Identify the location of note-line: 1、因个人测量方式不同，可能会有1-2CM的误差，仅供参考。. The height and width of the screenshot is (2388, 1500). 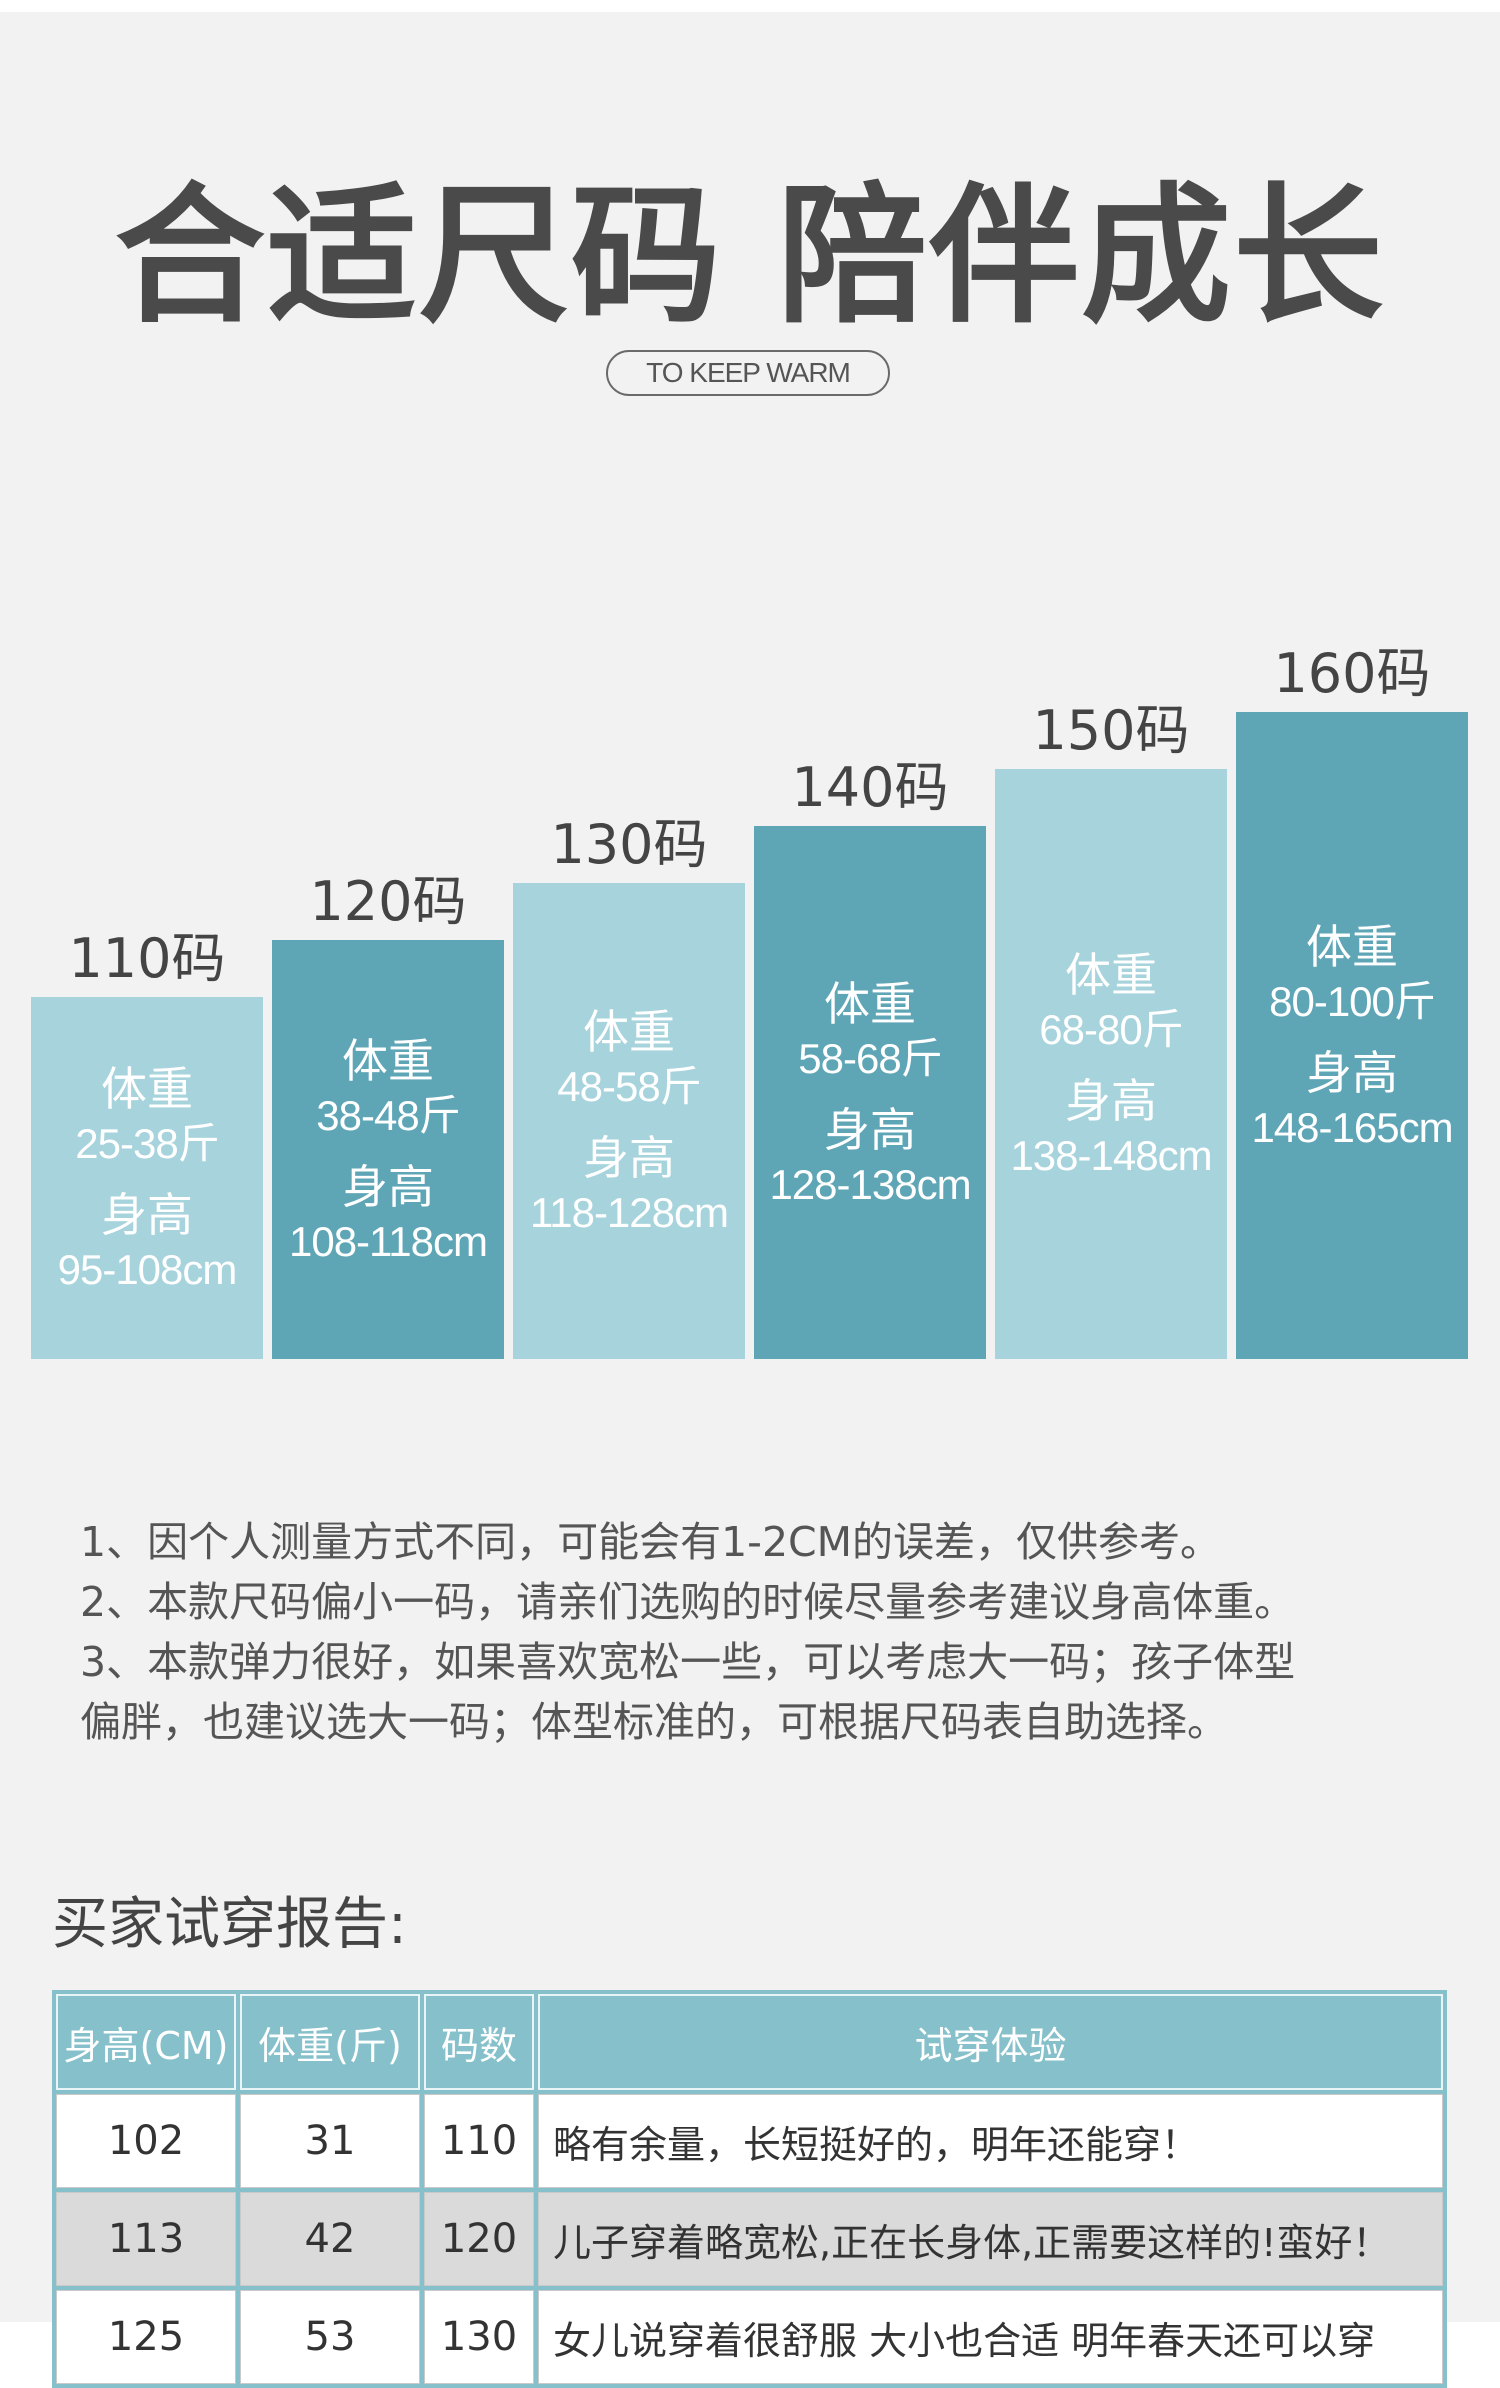
(651, 1542).